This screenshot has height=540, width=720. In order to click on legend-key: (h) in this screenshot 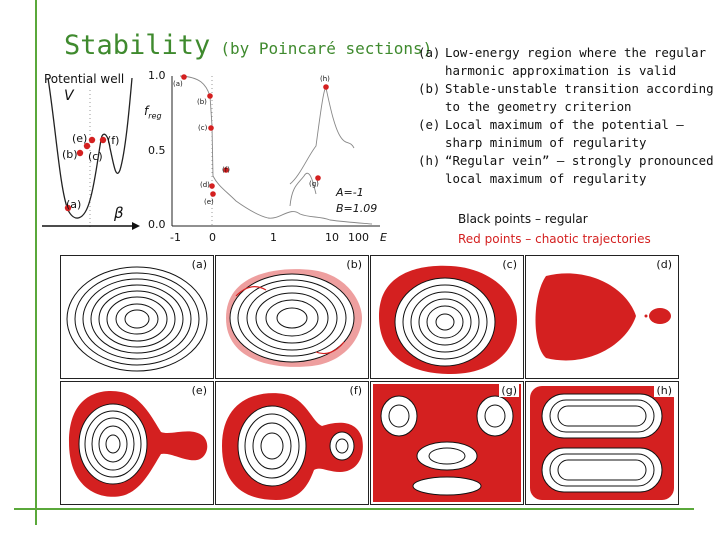, I will do `click(429, 160)`.